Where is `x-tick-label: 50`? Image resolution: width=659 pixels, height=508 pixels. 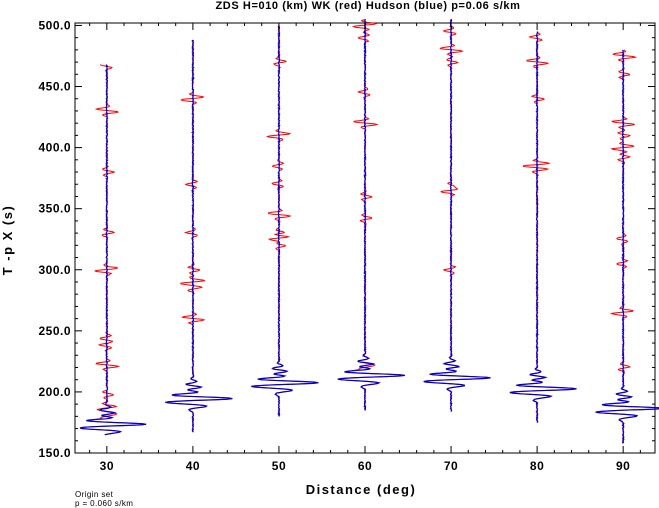
x-tick-label: 50 is located at coordinates (279, 466).